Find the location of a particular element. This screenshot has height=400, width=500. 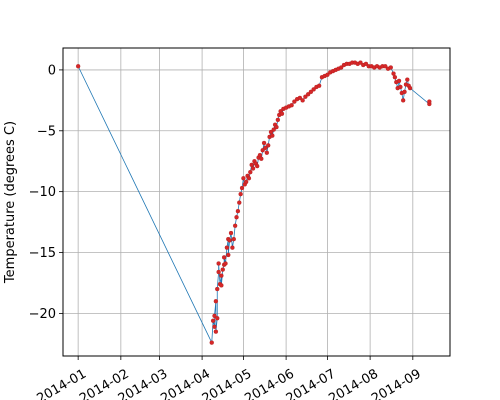

y-tick-label: −10 is located at coordinates (42, 192).